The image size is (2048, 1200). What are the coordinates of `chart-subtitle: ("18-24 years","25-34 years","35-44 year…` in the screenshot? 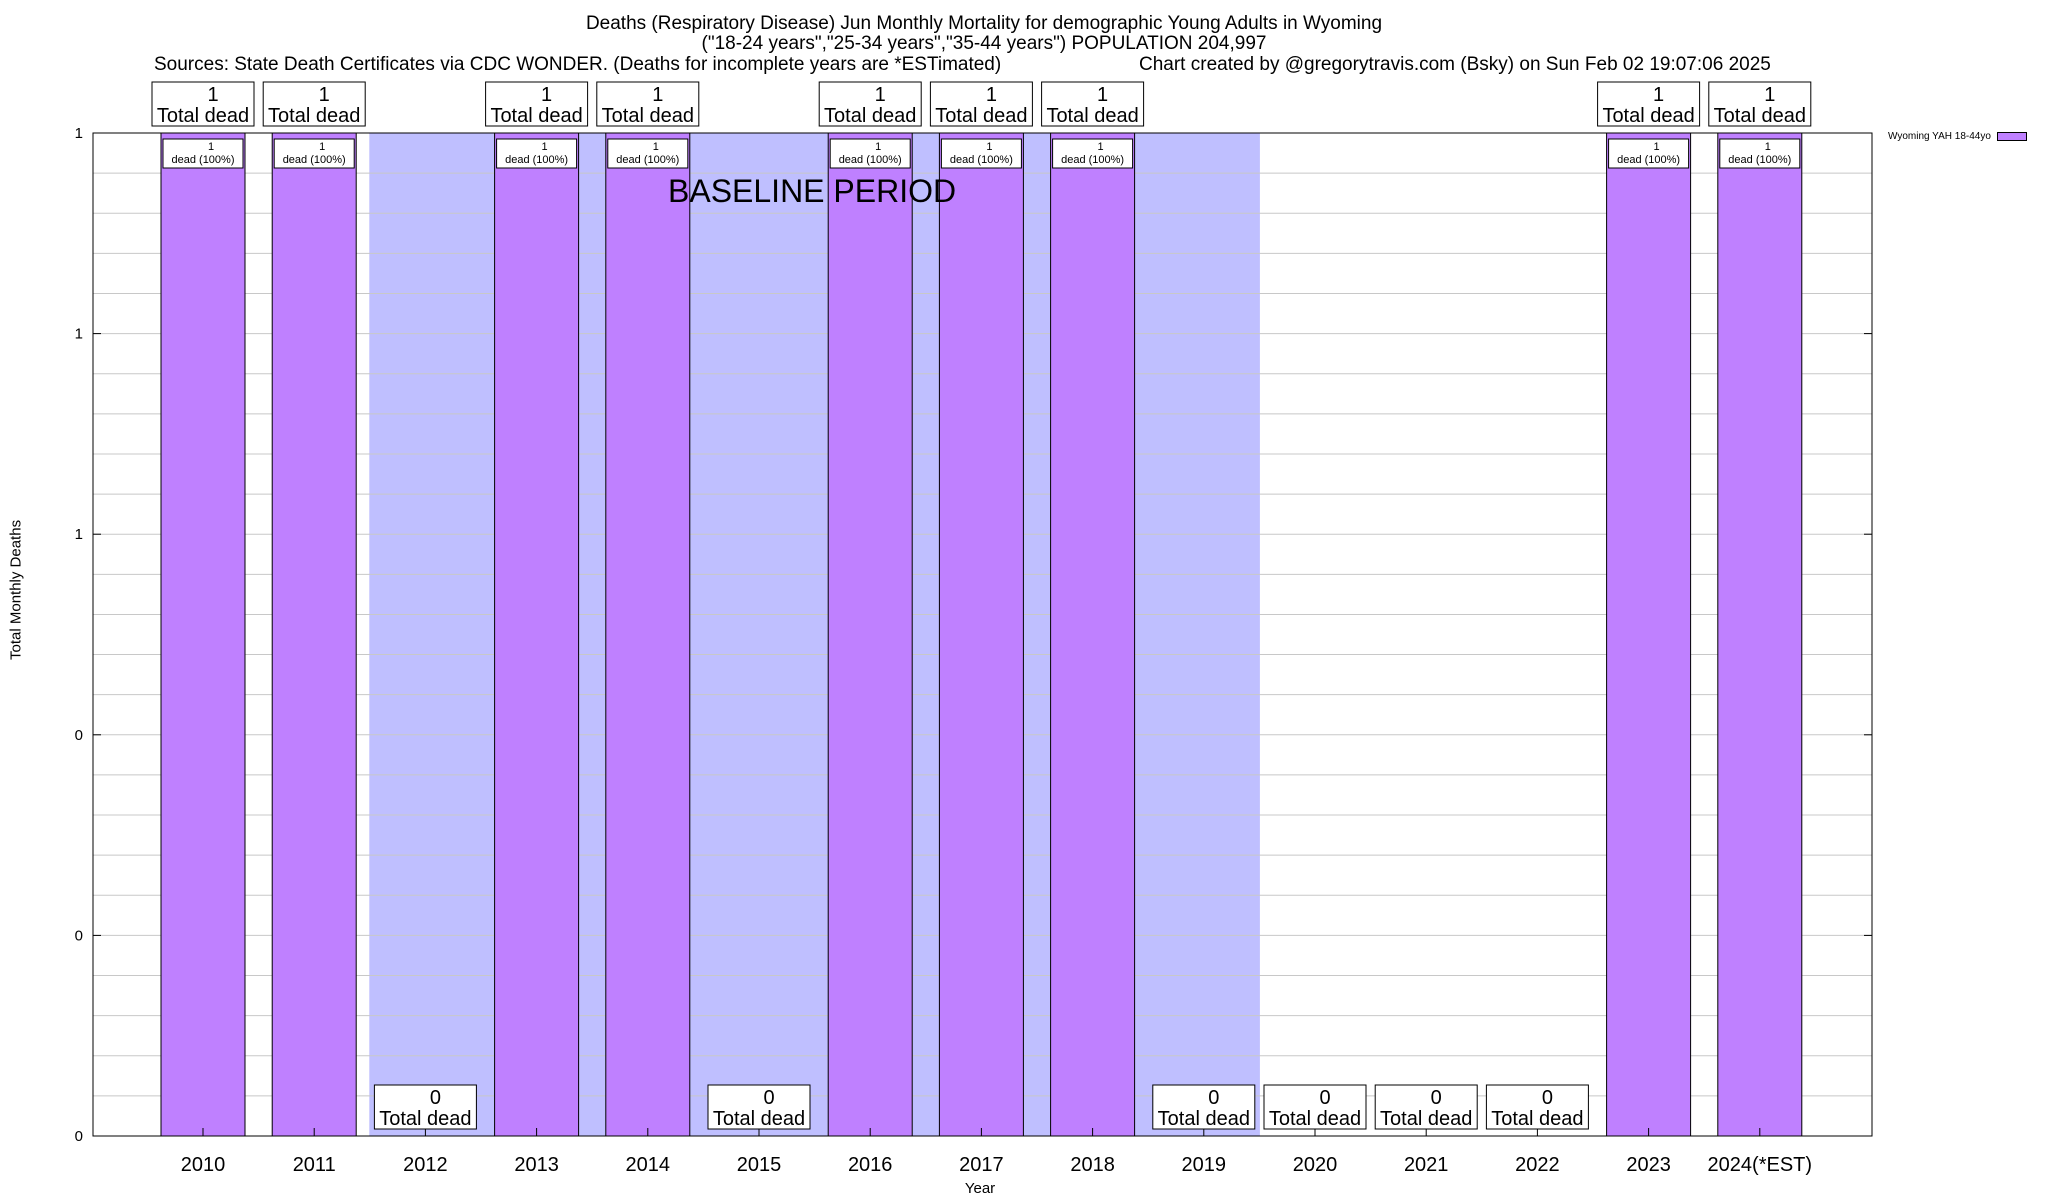 It's located at (984, 43).